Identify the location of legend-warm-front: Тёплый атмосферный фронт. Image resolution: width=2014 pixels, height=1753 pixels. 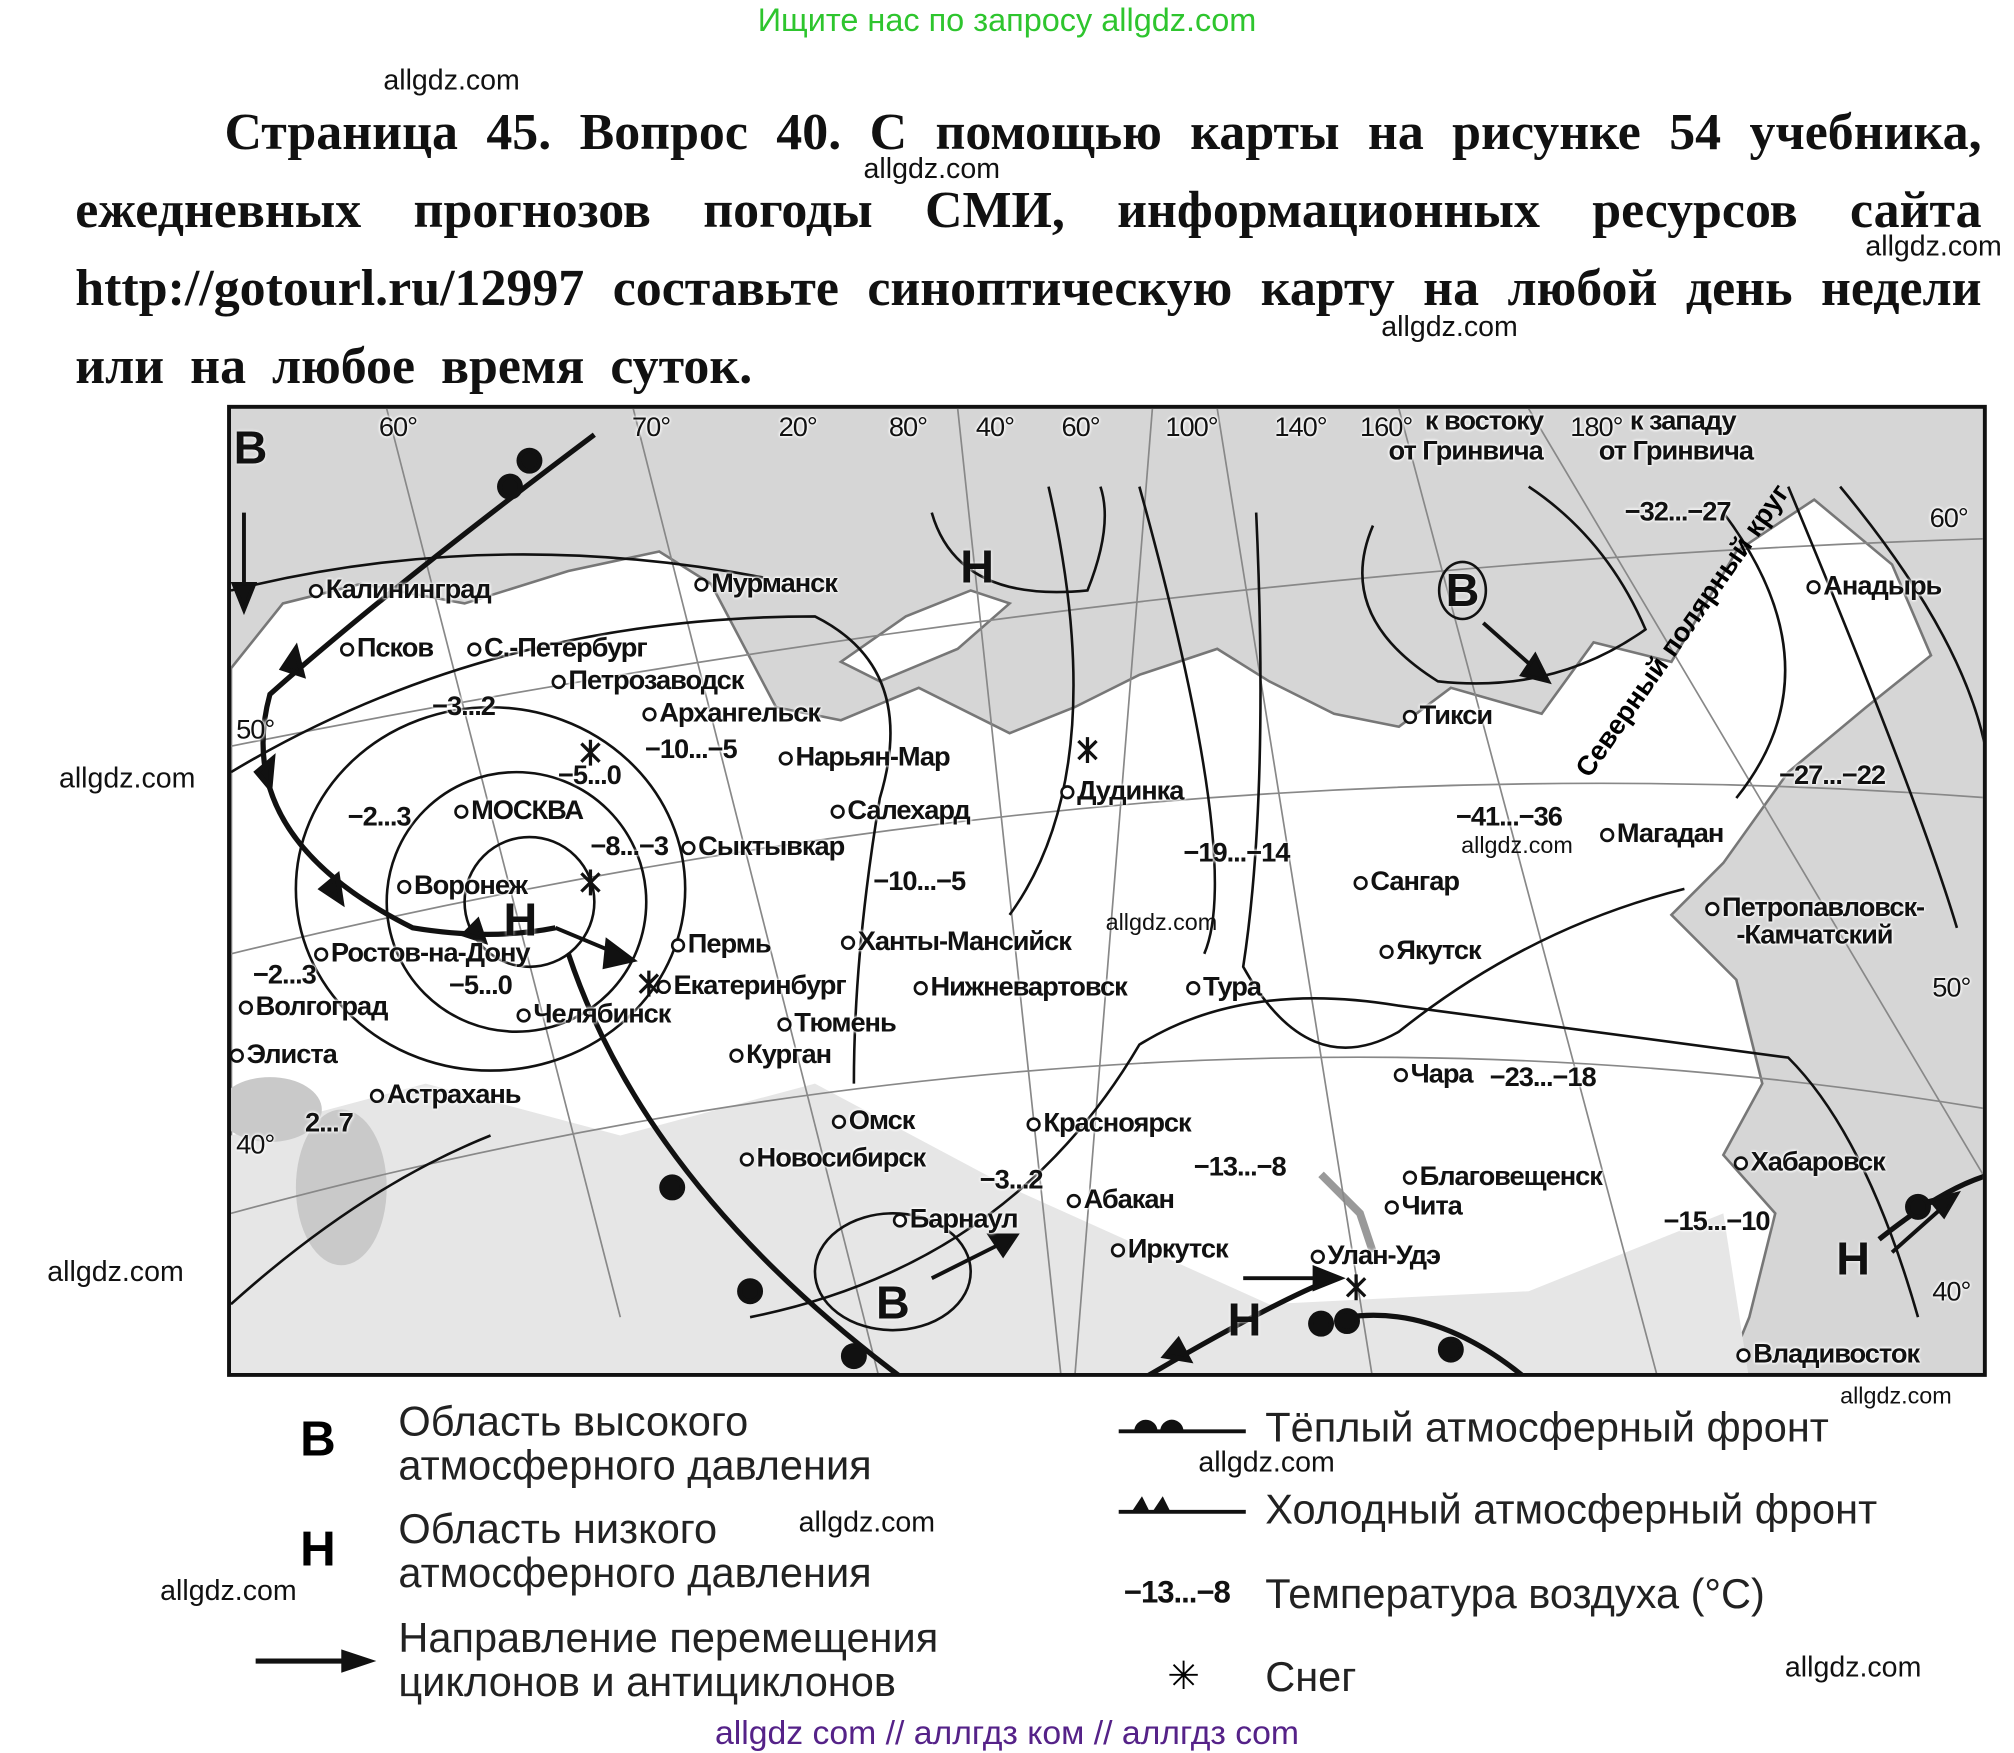
(1547, 1427).